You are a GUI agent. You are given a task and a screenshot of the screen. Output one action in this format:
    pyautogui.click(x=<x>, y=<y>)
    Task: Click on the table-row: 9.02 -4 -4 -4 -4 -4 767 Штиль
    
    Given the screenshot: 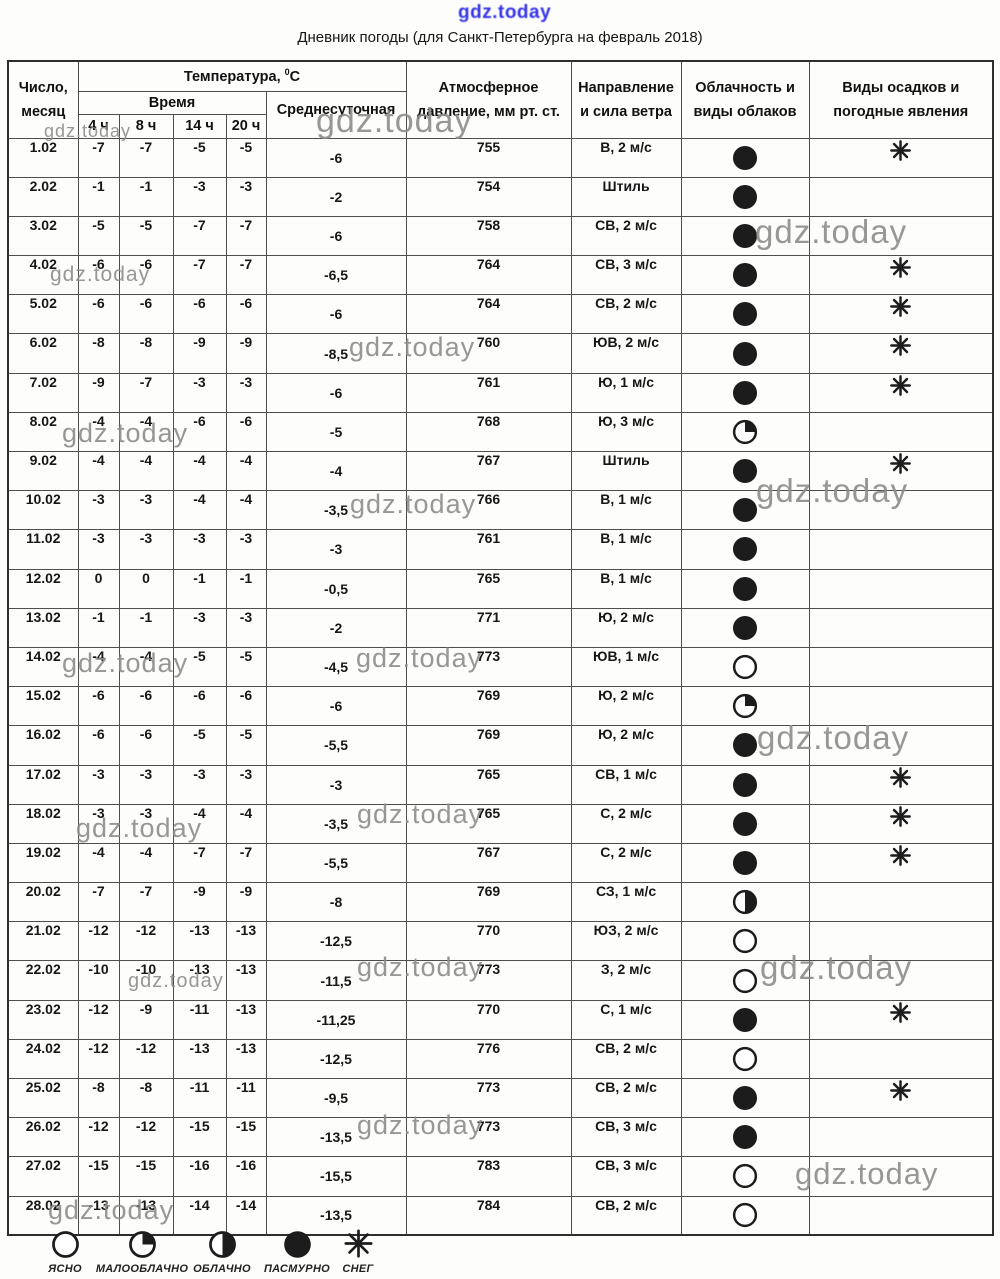 What is the action you would take?
    pyautogui.click(x=500, y=471)
    